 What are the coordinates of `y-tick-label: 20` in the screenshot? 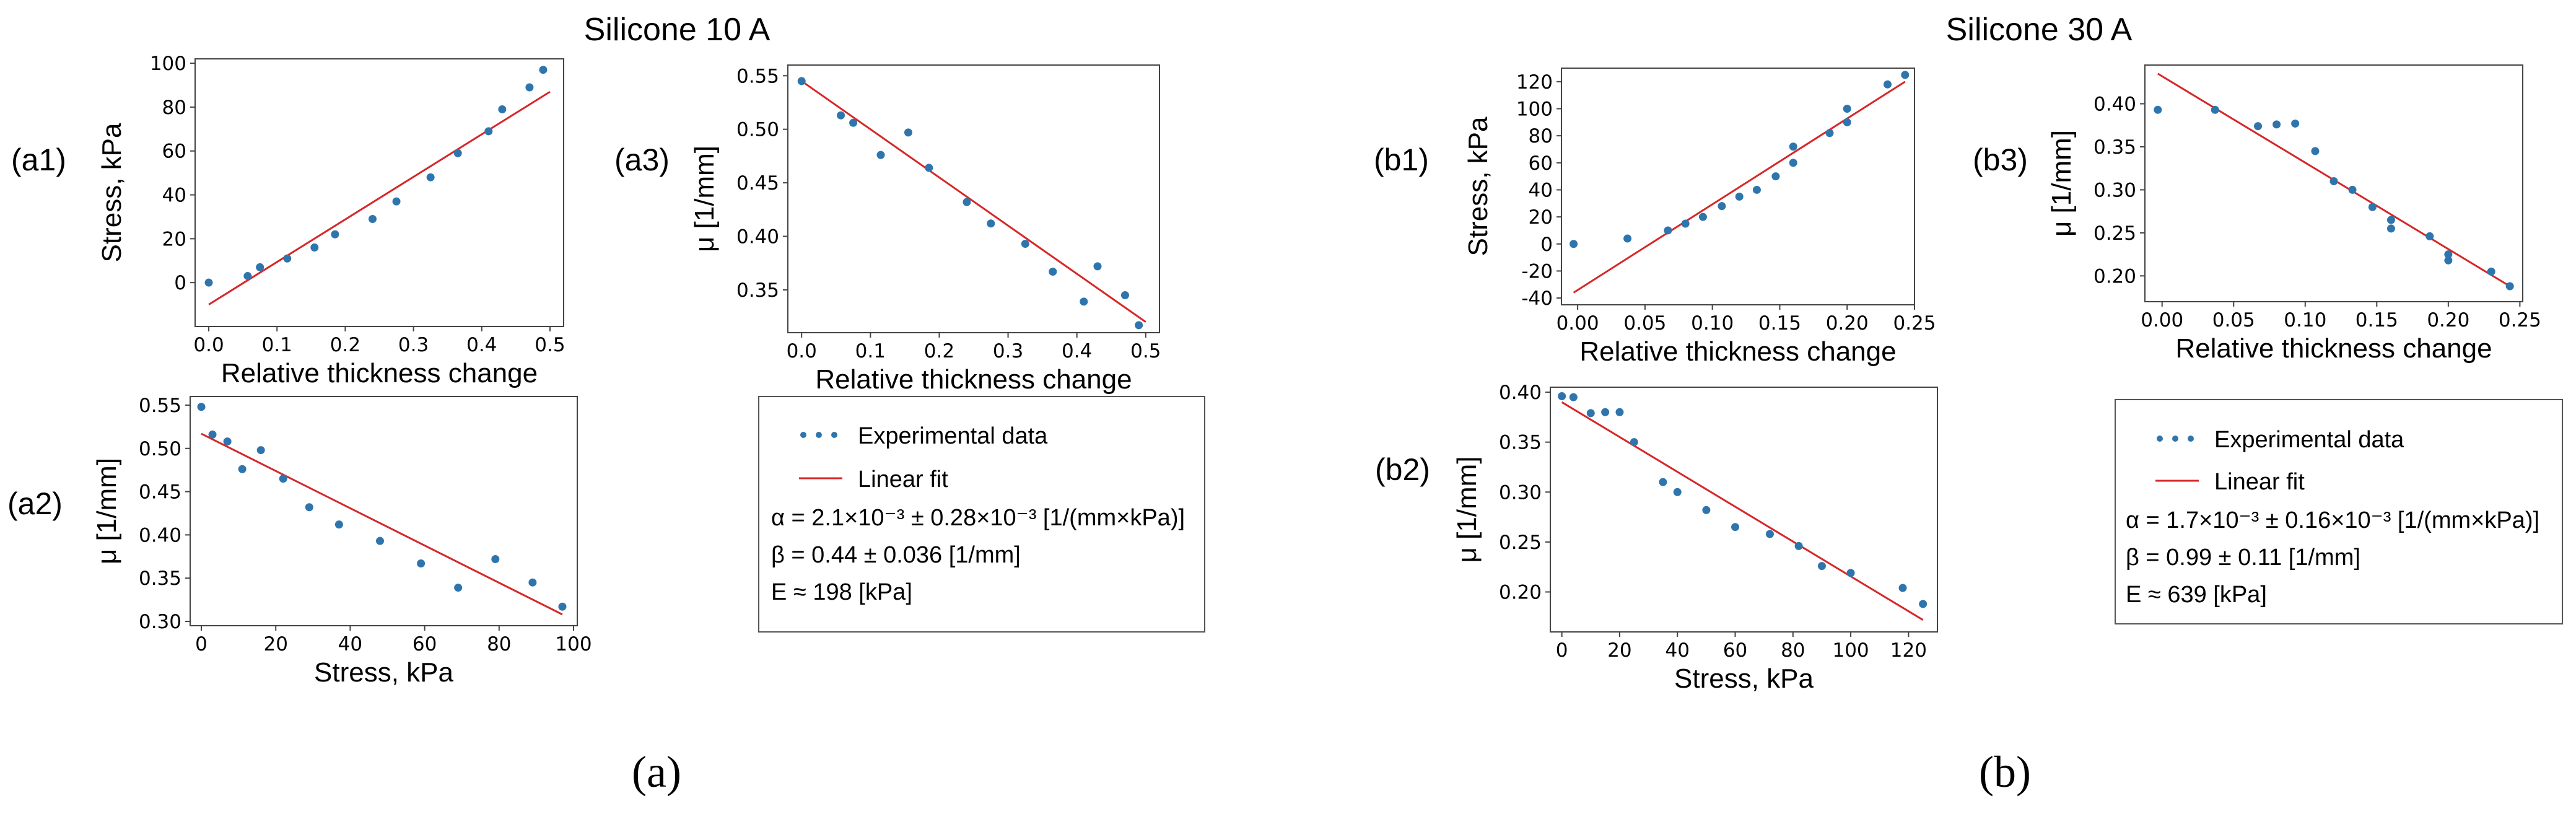 It's located at (174, 239).